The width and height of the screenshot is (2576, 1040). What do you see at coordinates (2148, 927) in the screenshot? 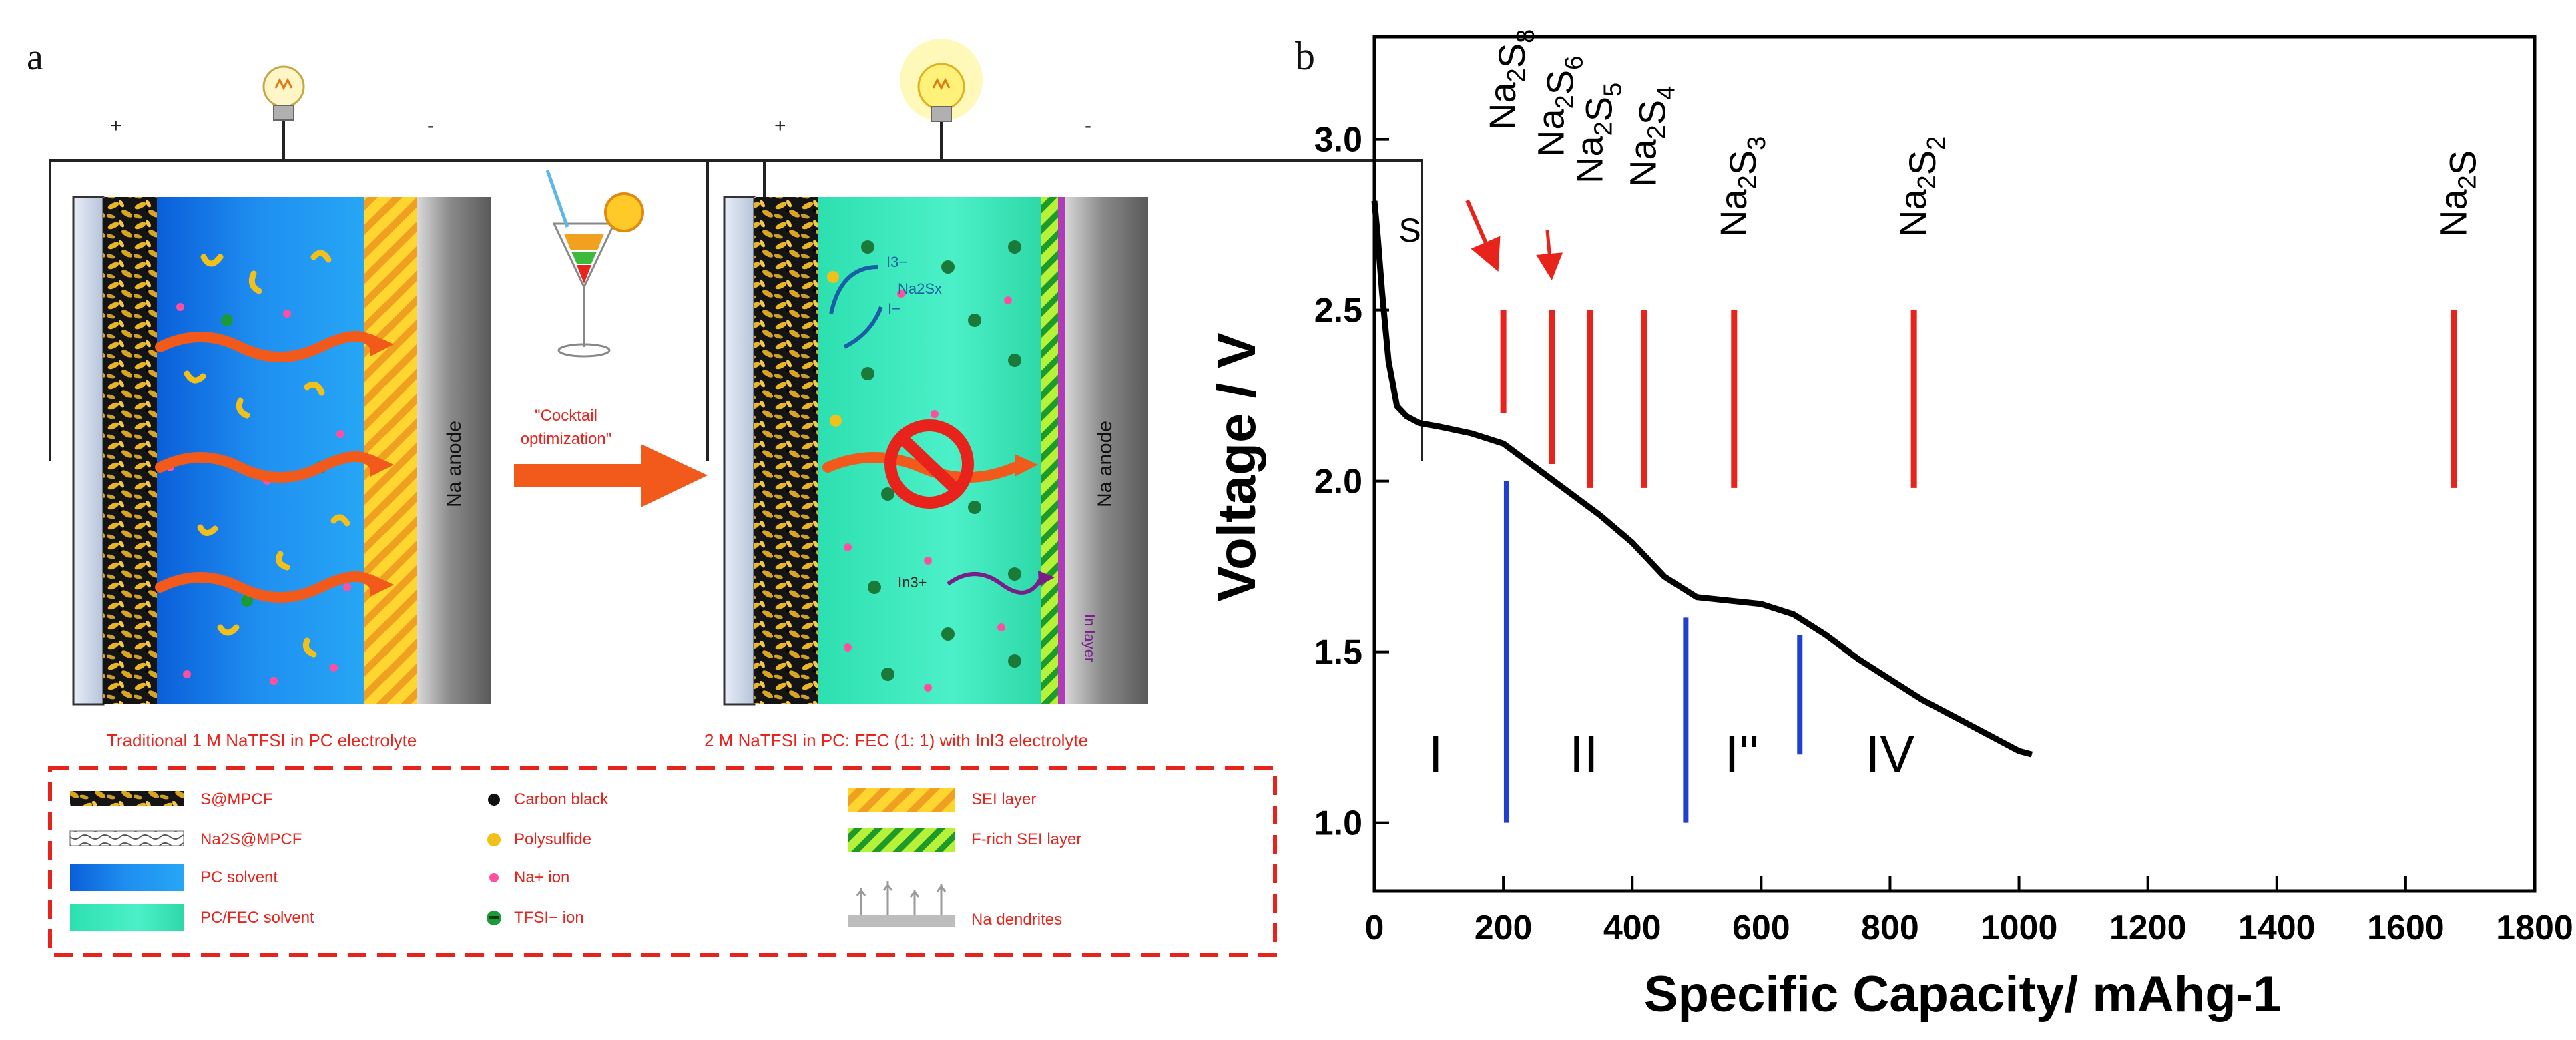
I see `x-tick-label: 1200` at bounding box center [2148, 927].